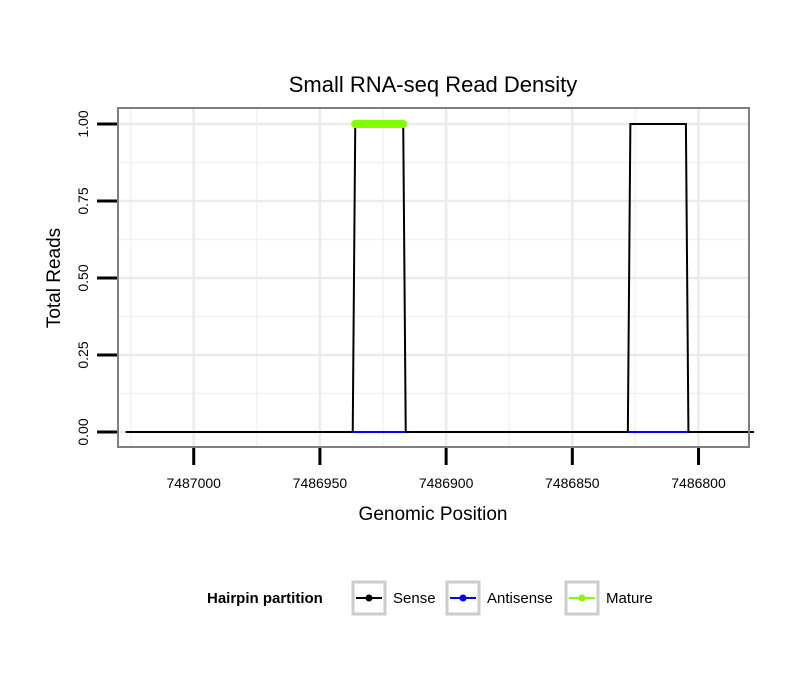 The image size is (810, 690). Describe the element at coordinates (433, 84) in the screenshot. I see `chart-title: Small RNA-seq Read Density` at that location.